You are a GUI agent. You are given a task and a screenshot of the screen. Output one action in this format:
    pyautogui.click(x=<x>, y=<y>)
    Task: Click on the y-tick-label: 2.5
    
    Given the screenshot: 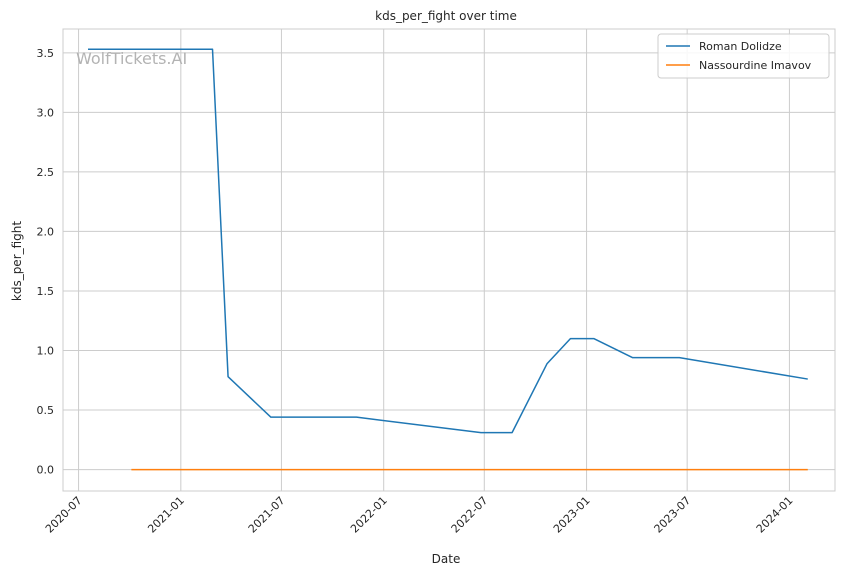 What is the action you would take?
    pyautogui.click(x=46, y=172)
    